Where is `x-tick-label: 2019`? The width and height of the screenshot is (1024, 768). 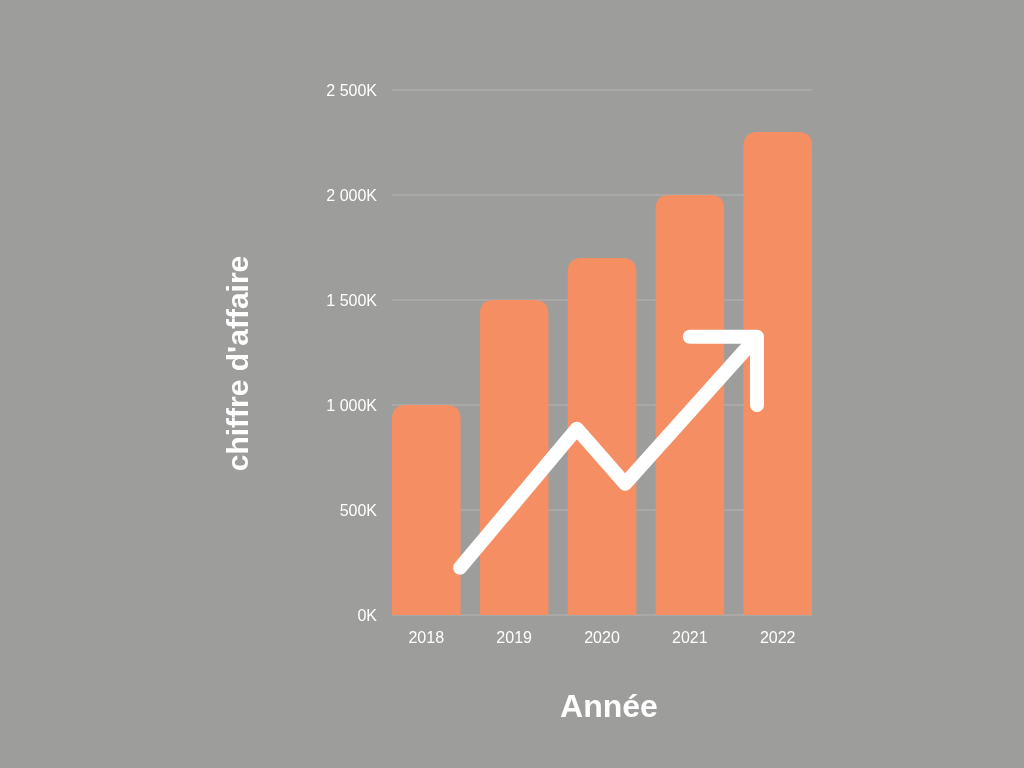
x-tick-label: 2019 is located at coordinates (514, 637).